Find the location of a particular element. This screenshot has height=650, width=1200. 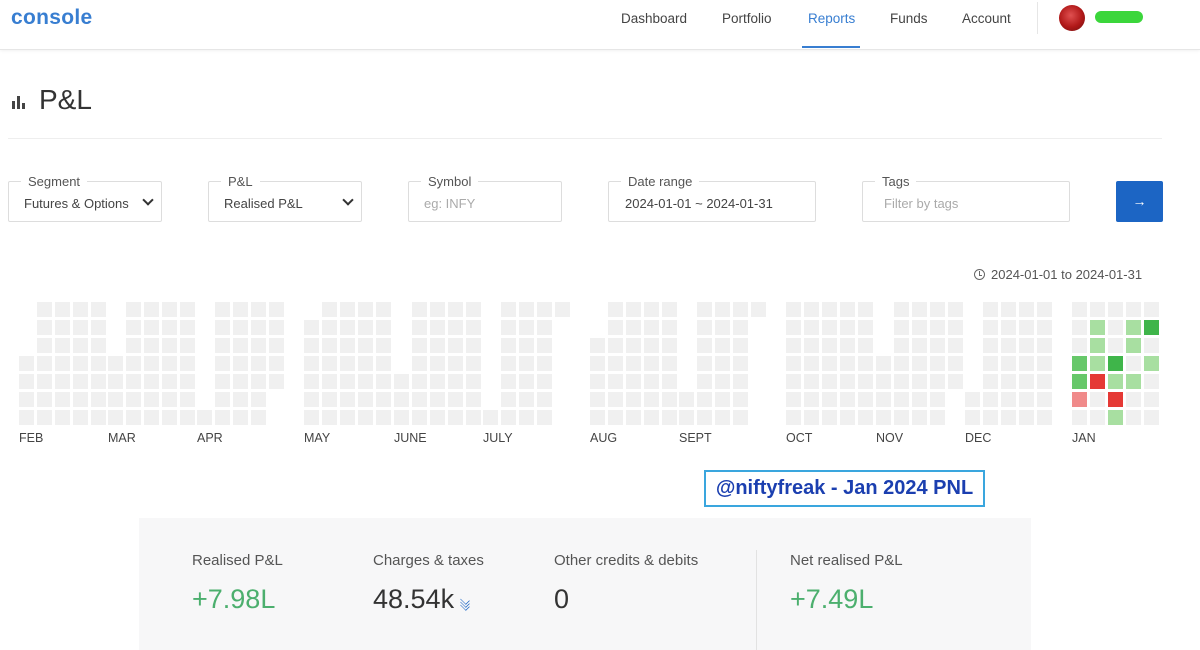

avatar is located at coordinates (1072, 18).